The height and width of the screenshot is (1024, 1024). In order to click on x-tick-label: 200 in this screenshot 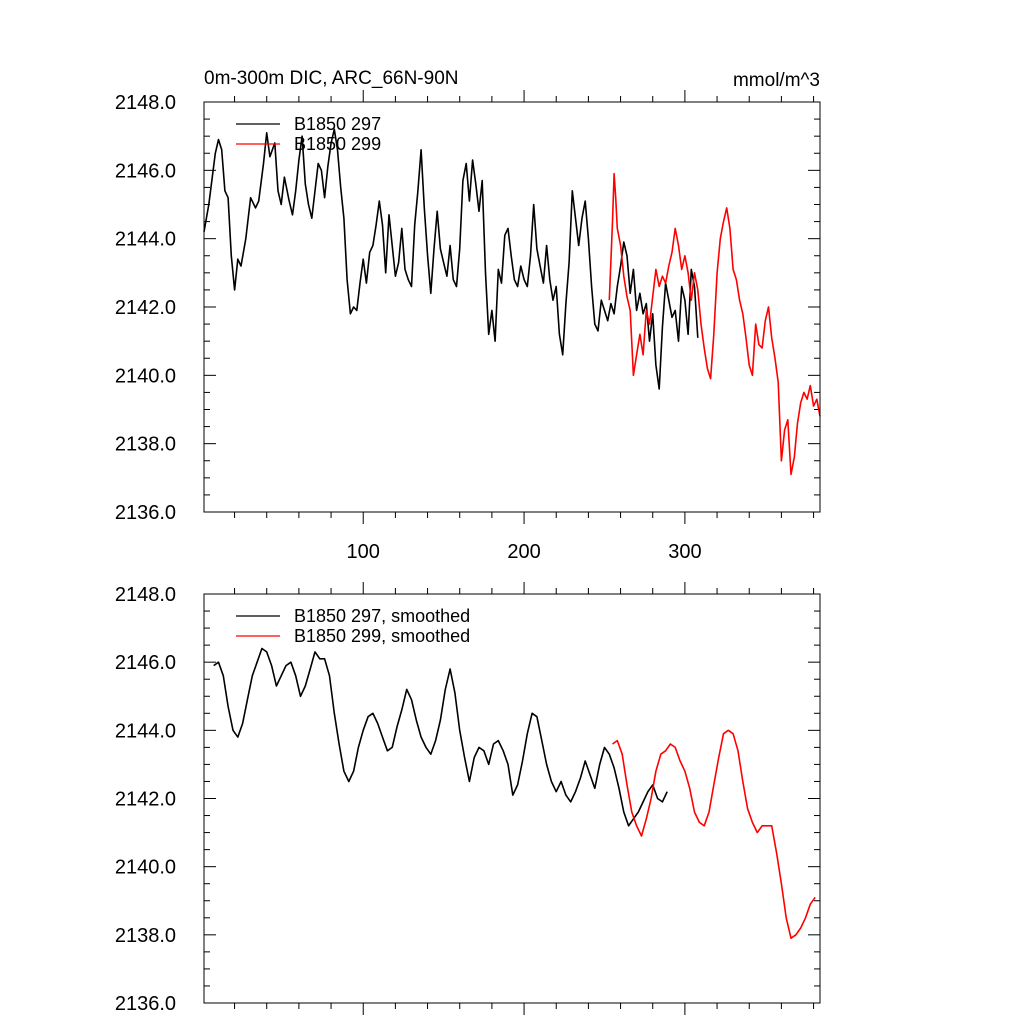, I will do `click(523, 552)`.